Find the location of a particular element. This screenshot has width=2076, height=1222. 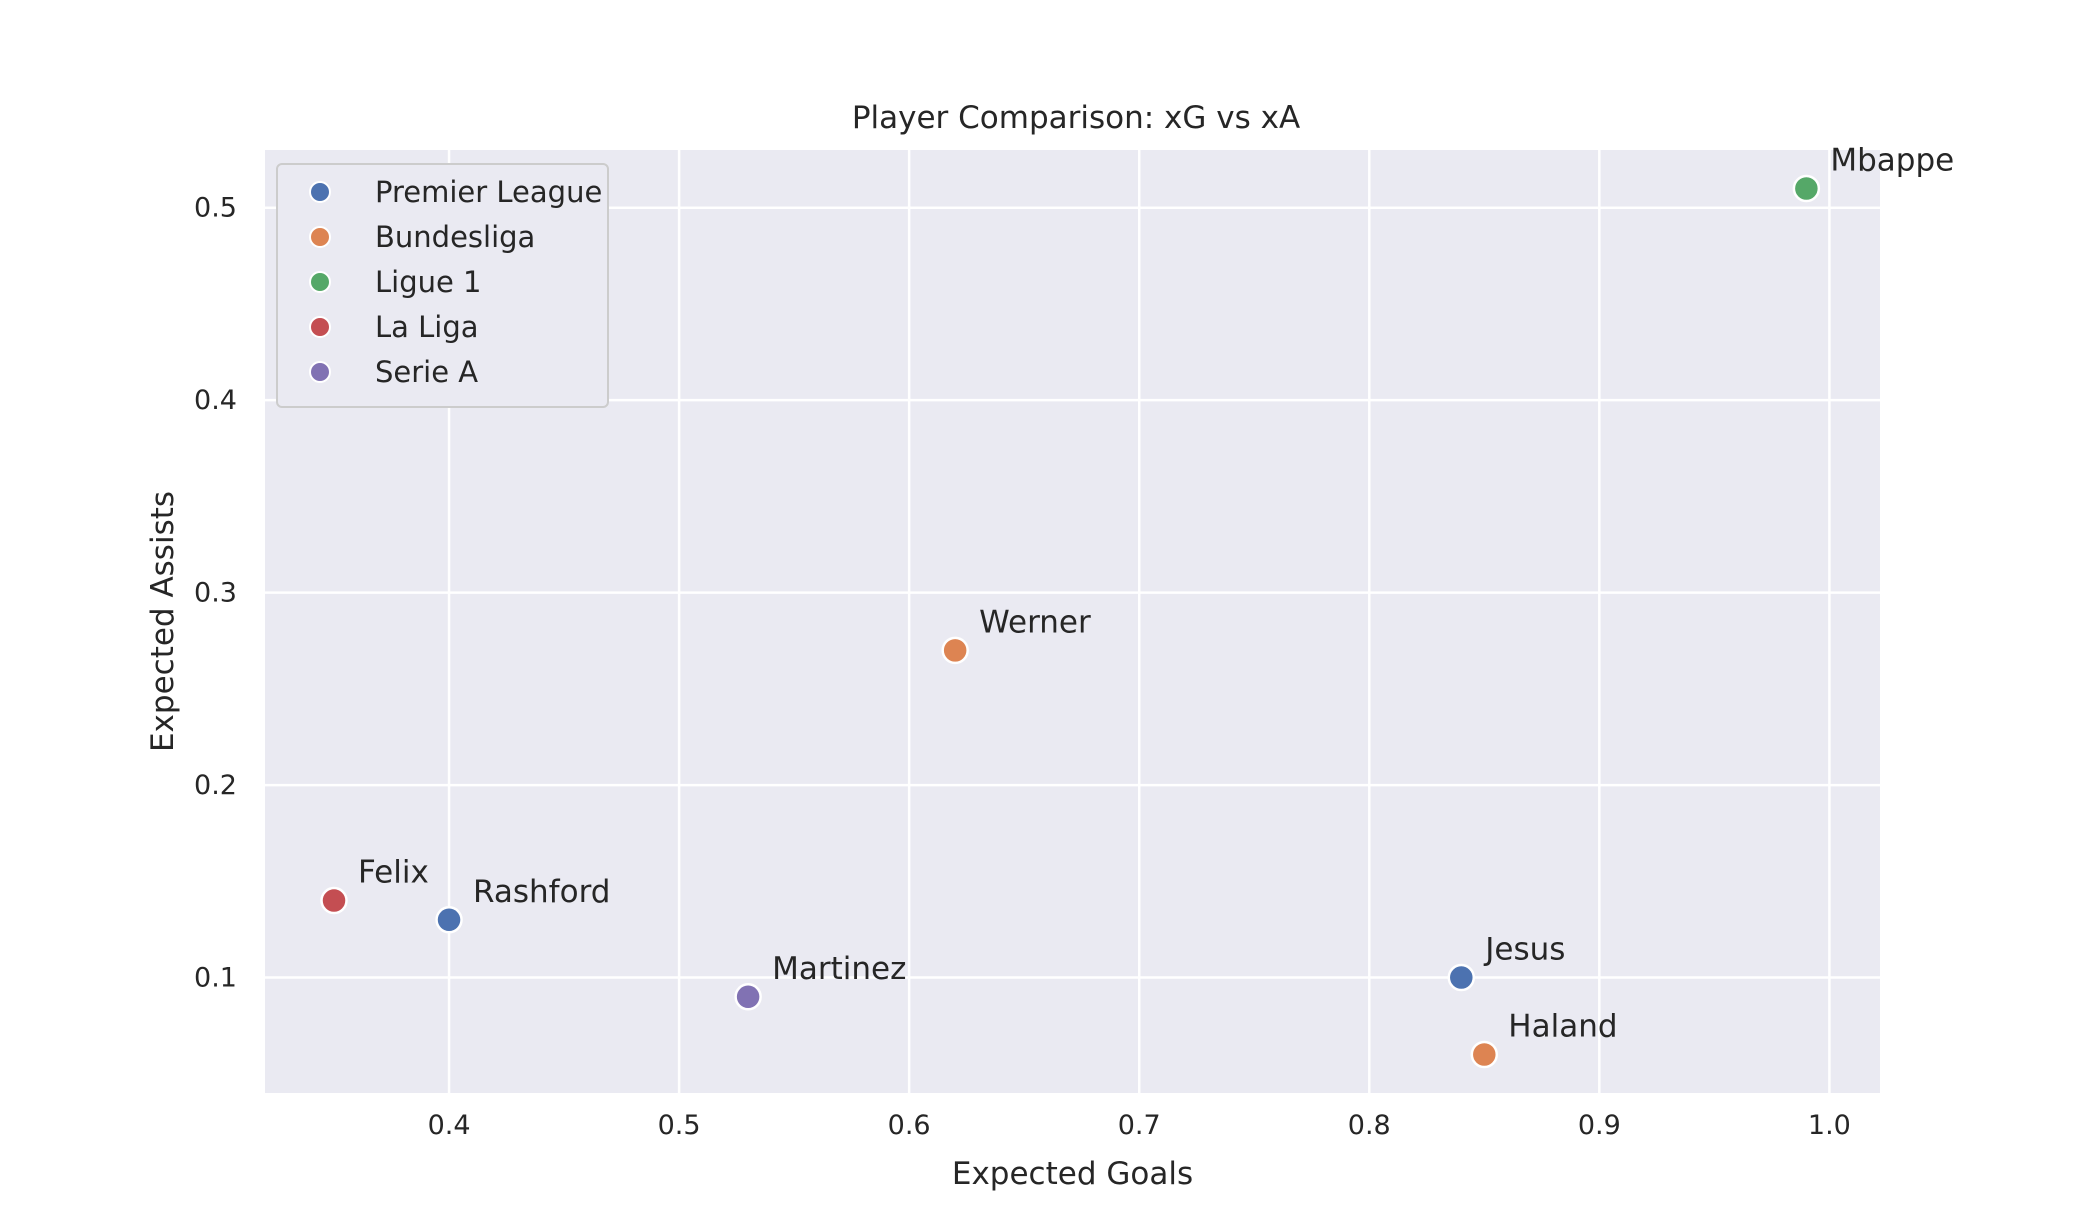

x-tick-label: 0.7 is located at coordinates (1139, 1125).